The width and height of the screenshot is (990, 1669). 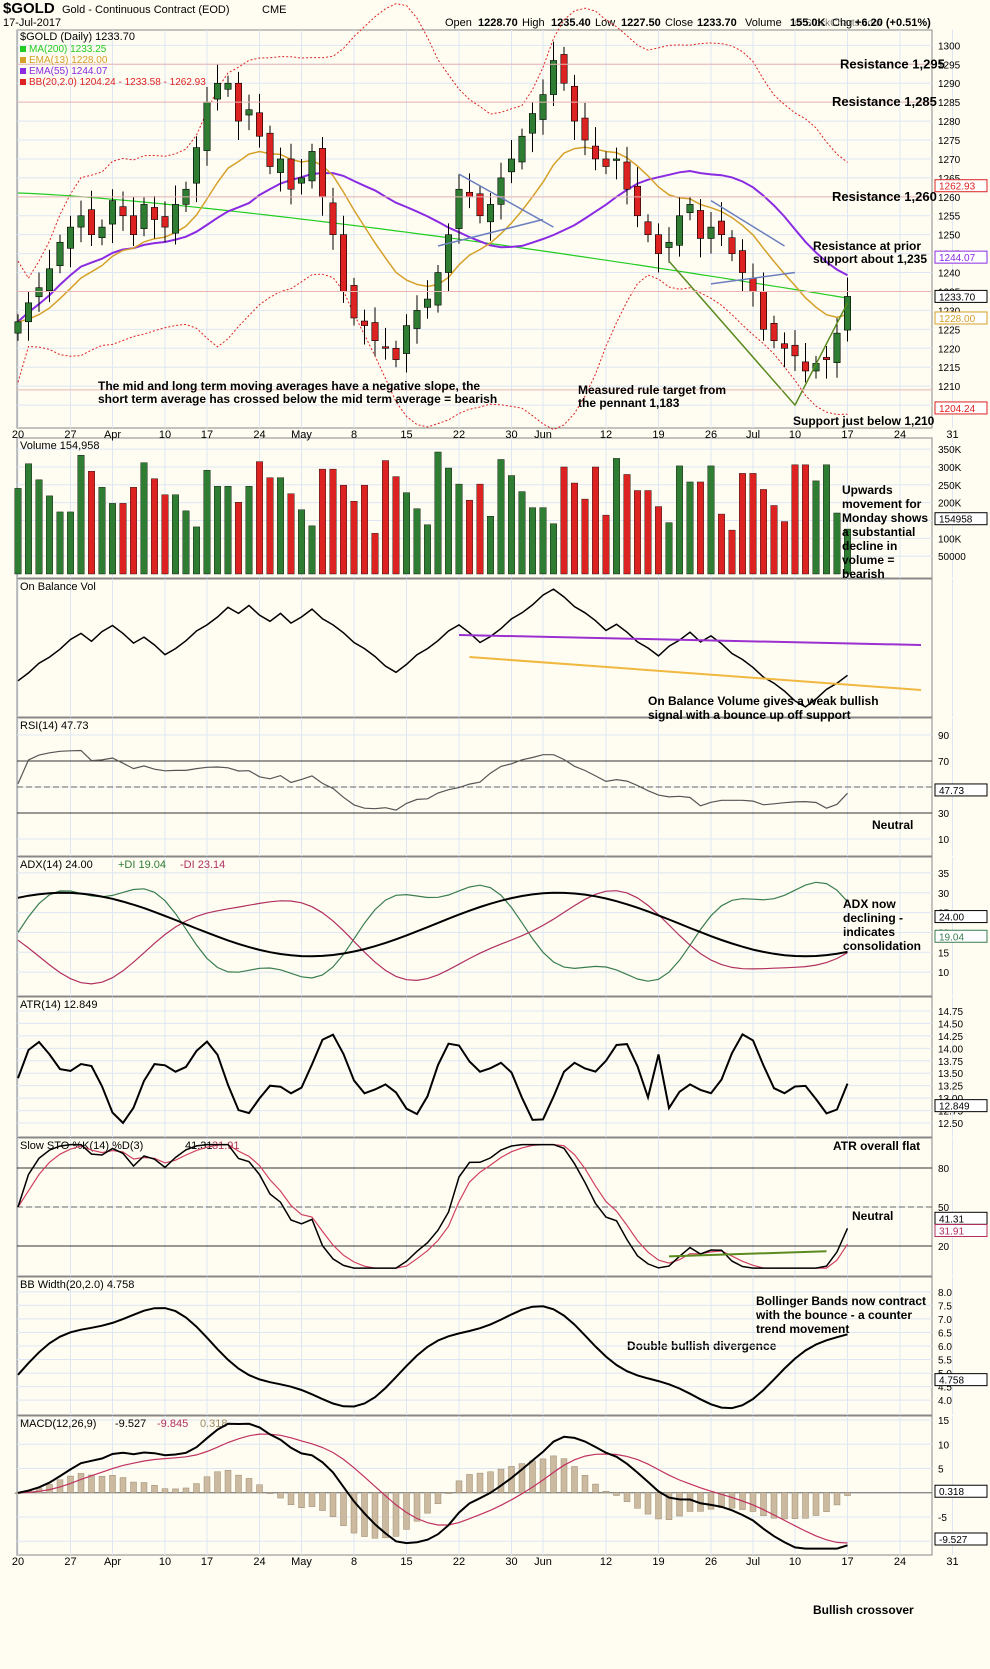 I want to click on stoch-d-legend: 31.91, so click(x=226, y=1146).